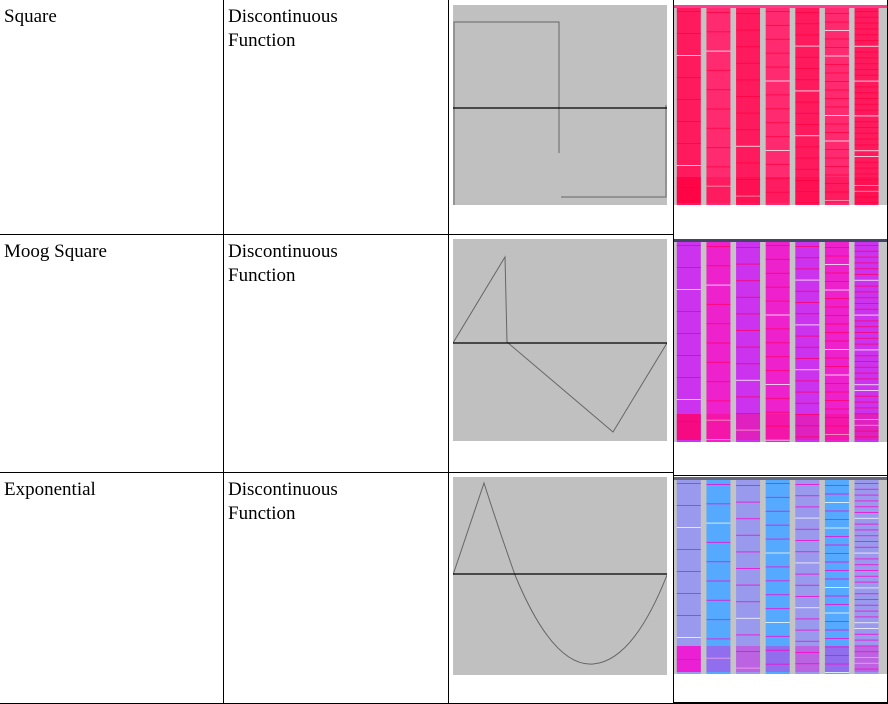  What do you see at coordinates (30, 16) in the screenshot?
I see `waveform-name: Square` at bounding box center [30, 16].